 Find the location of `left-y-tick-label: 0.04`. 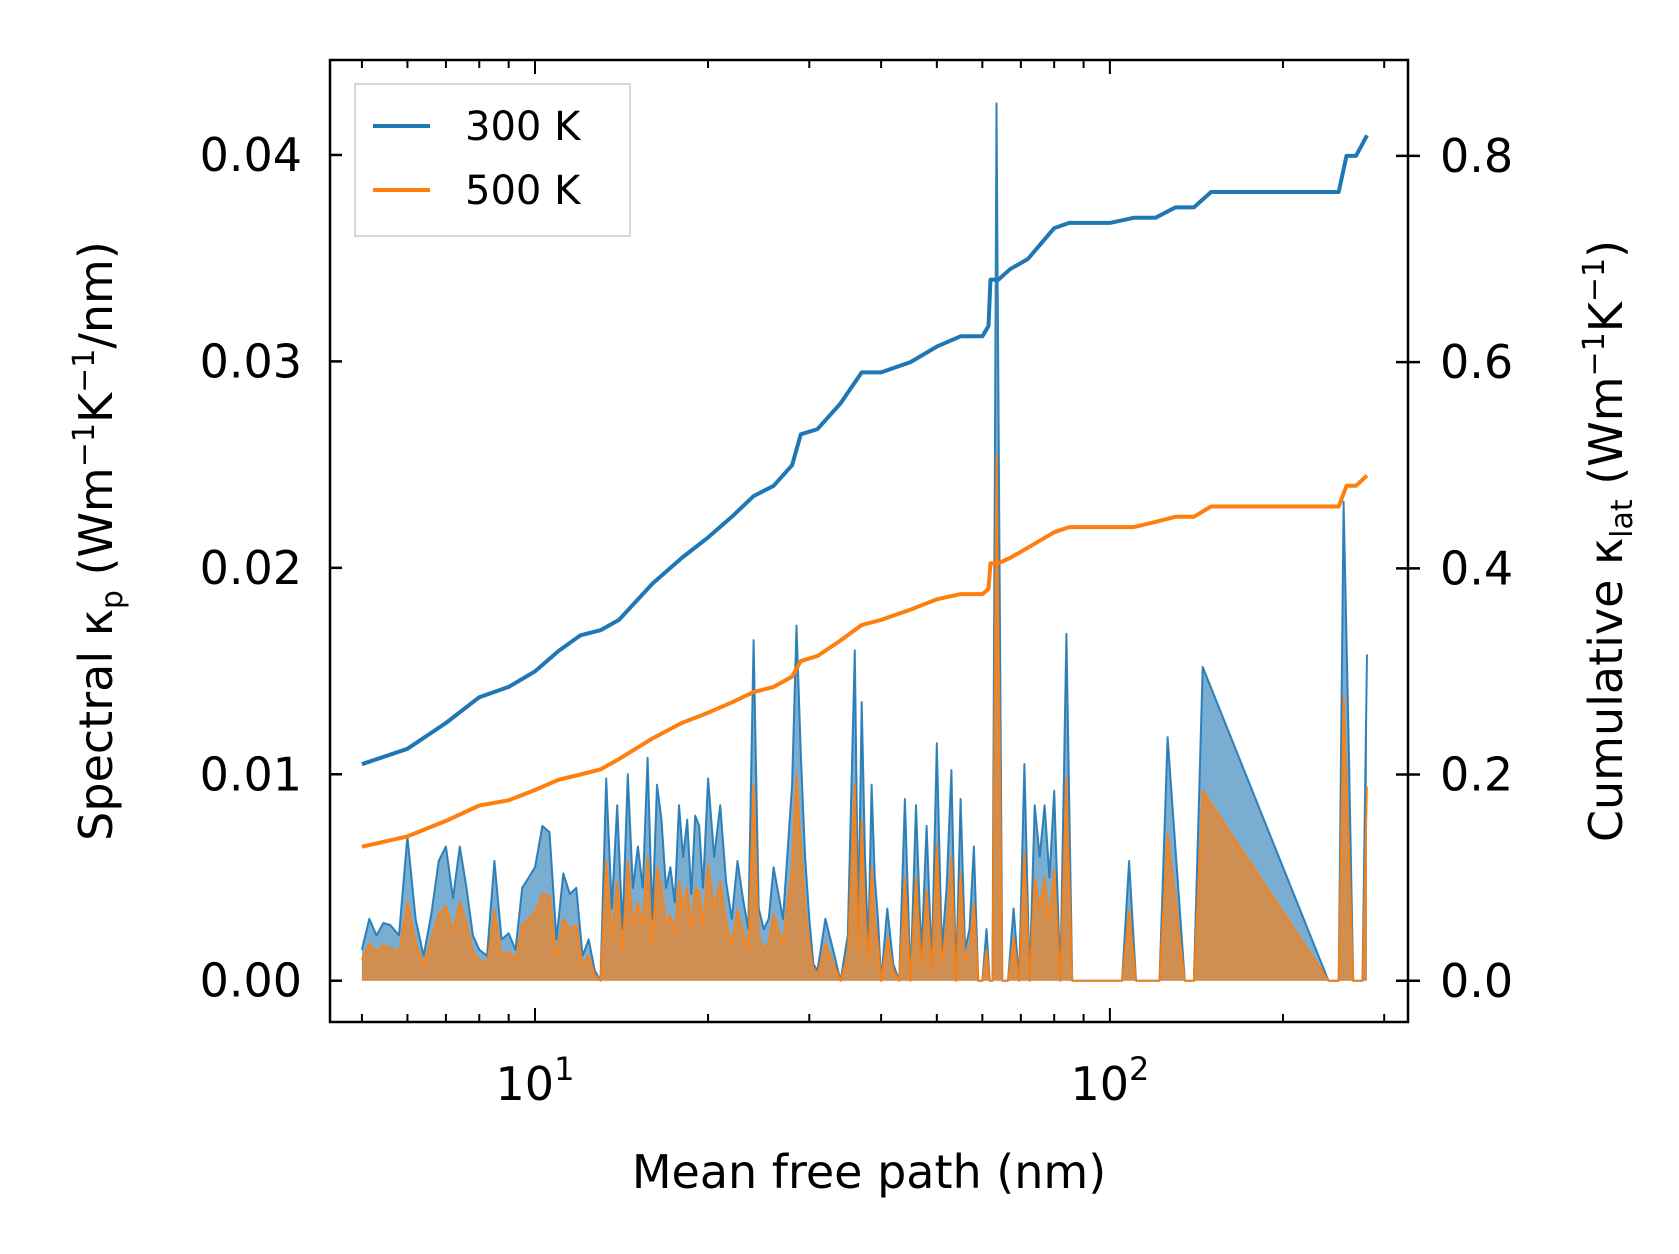

left-y-tick-label: 0.04 is located at coordinates (251, 155).